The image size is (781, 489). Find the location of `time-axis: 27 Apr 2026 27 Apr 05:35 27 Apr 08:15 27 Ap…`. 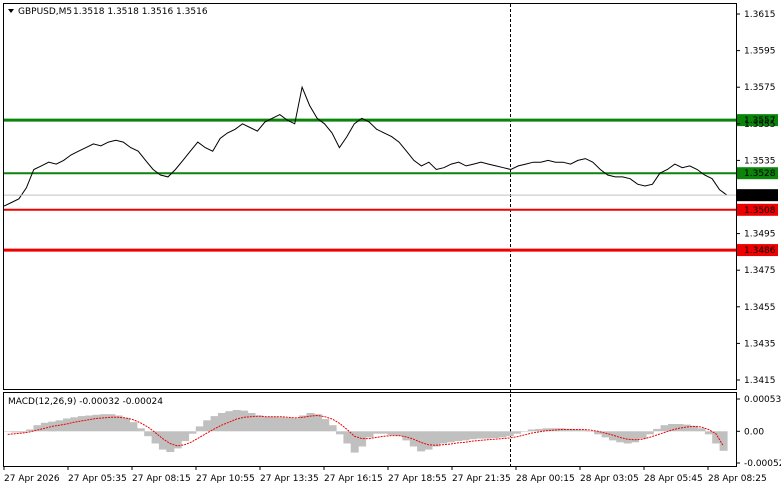

time-axis: 27 Apr 2026 27 Apr 05:35 27 Apr 08:15 27 Ap… is located at coordinates (385, 475).